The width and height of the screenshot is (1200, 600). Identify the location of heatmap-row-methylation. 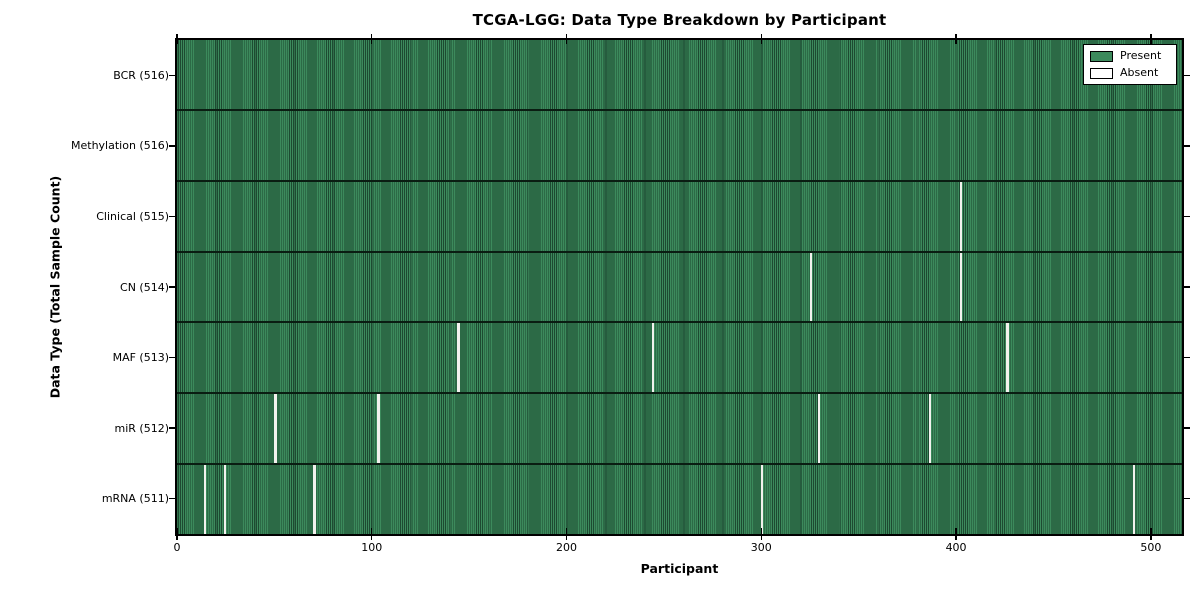
(679, 146).